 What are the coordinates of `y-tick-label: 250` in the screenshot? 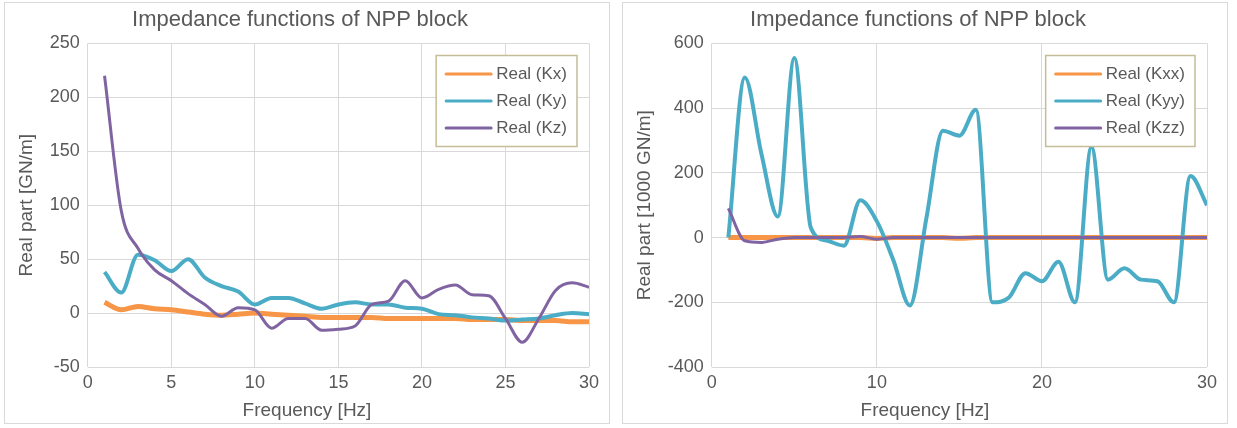 It's located at (64, 42).